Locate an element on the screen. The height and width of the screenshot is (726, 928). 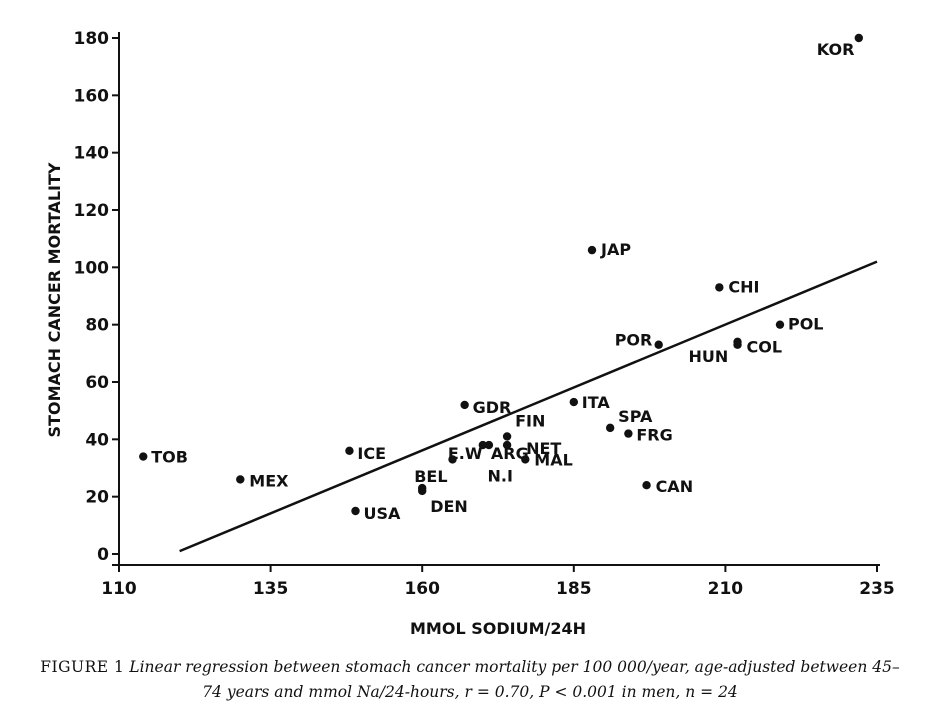
data-point: E.W is located at coordinates (468, 451).